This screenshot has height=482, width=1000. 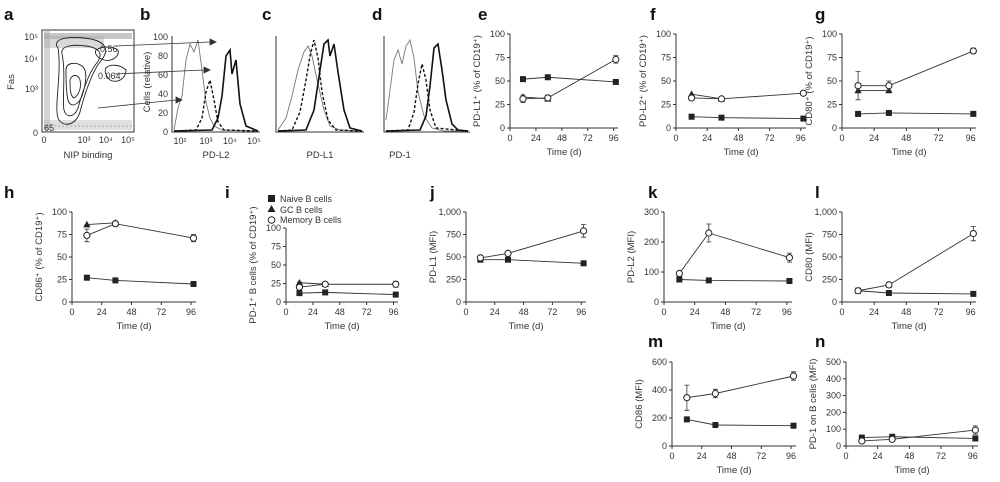 I want to click on panel-k-point-naive, so click(x=789, y=281).